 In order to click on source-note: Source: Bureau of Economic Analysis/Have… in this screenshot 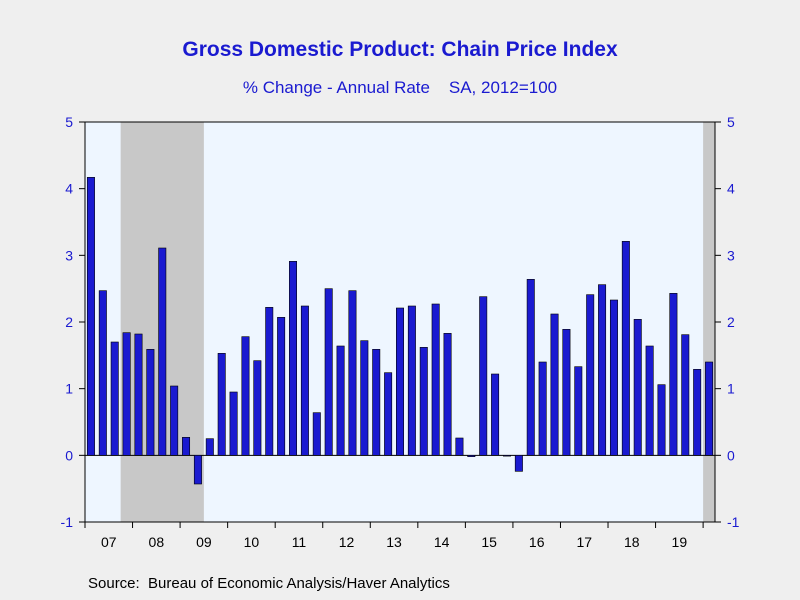, I will do `click(269, 583)`.